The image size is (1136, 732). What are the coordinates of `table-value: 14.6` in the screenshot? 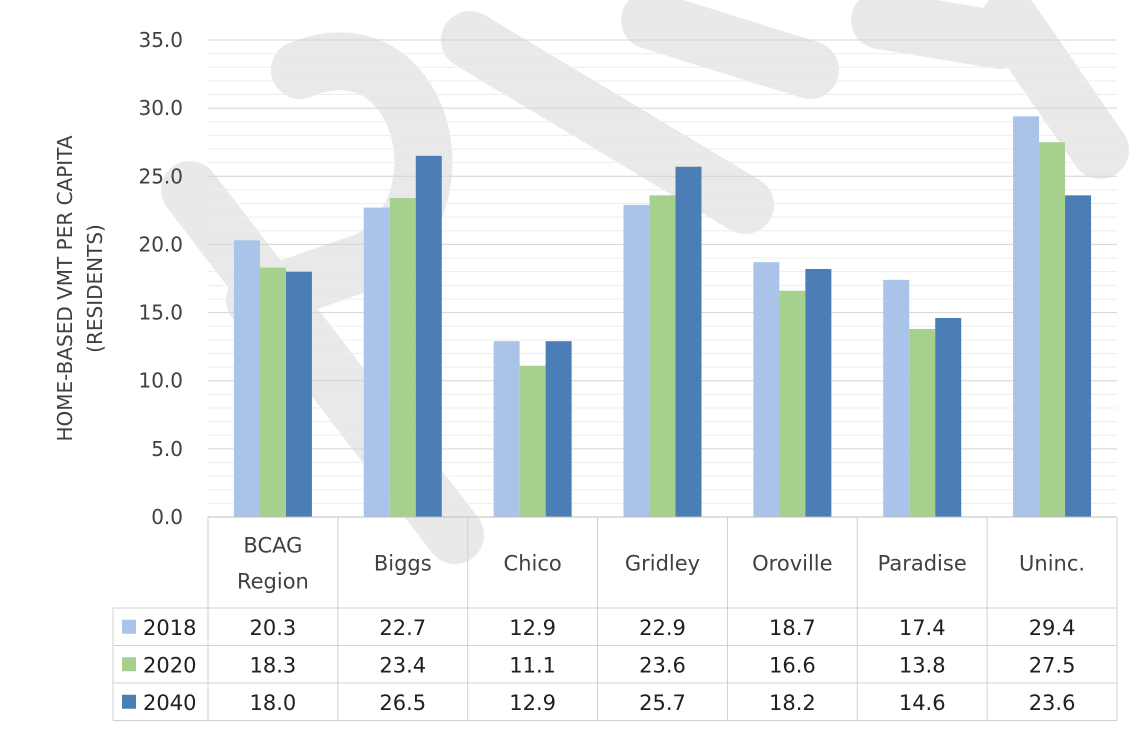 It's located at (922, 703).